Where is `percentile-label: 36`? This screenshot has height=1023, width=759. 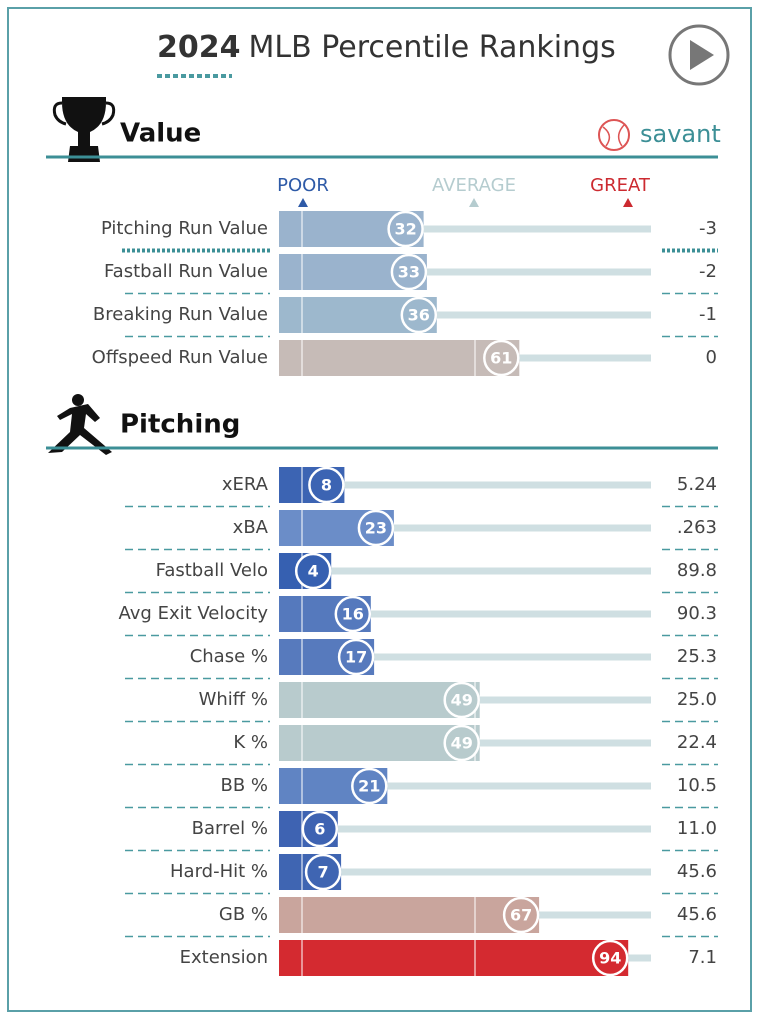 percentile-label: 36 is located at coordinates (419, 315).